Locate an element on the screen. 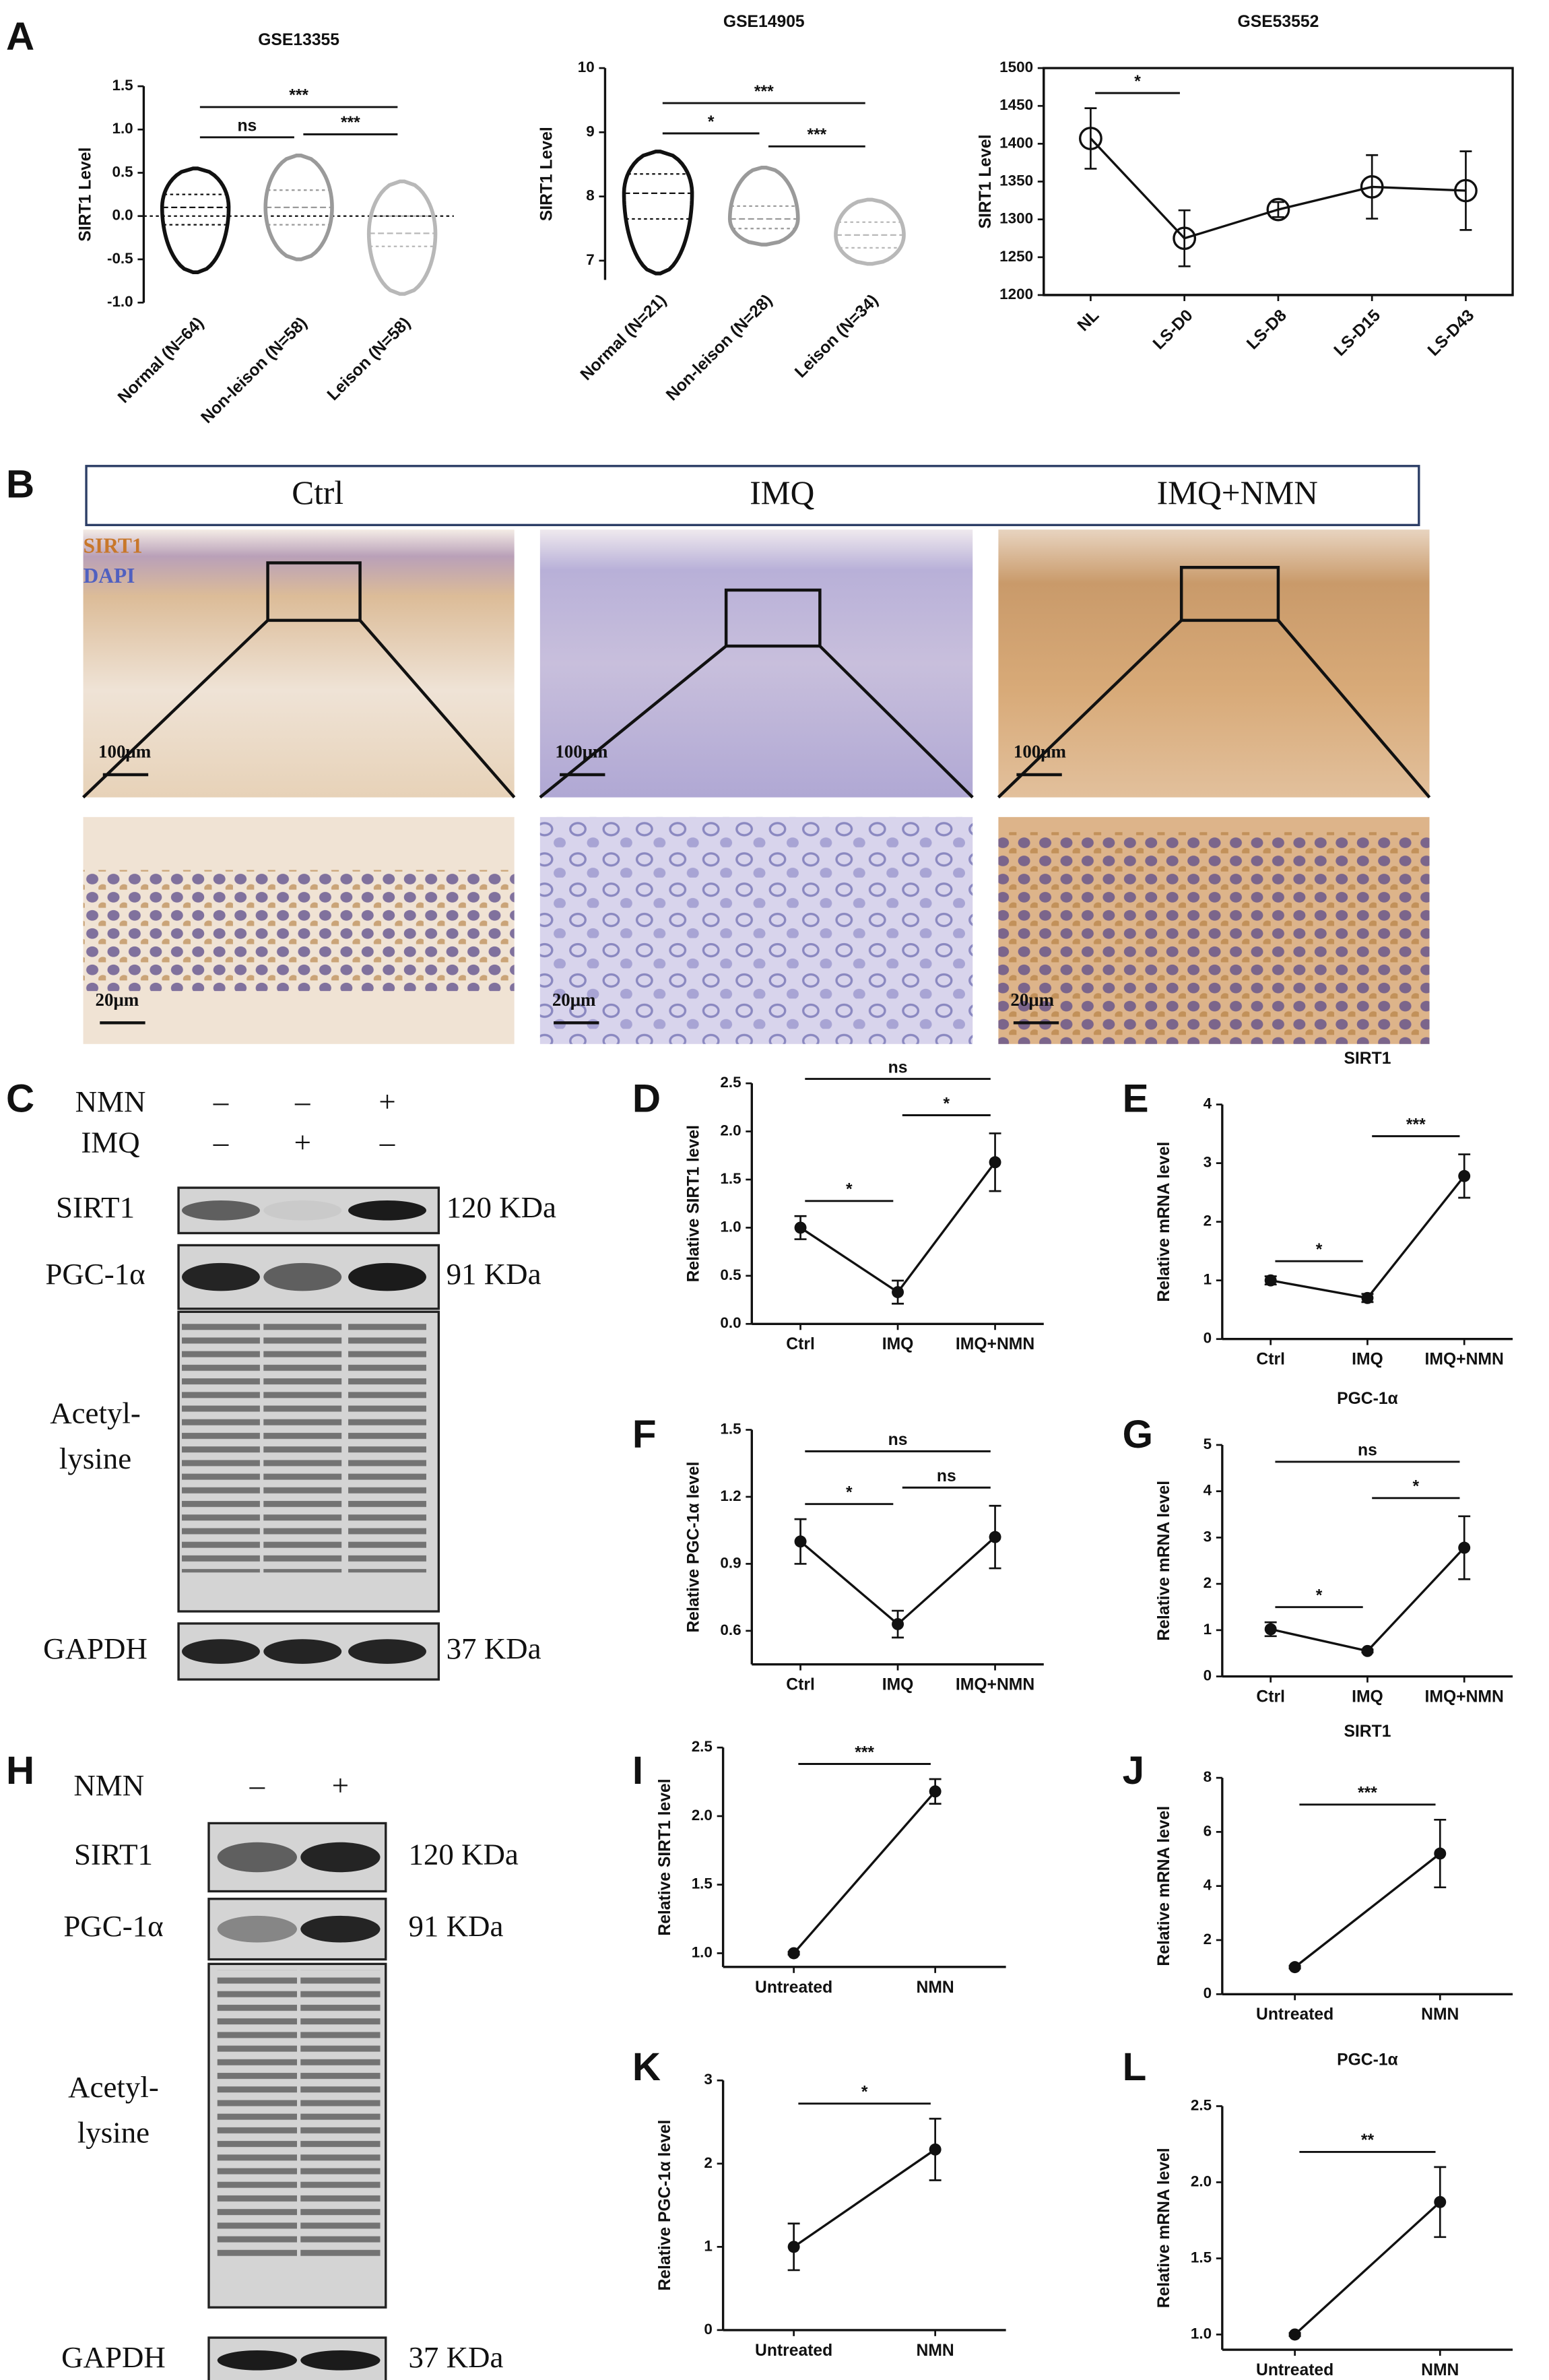 This screenshot has height=2380, width=1549. y-tick-label: 1.5 is located at coordinates (122, 85).